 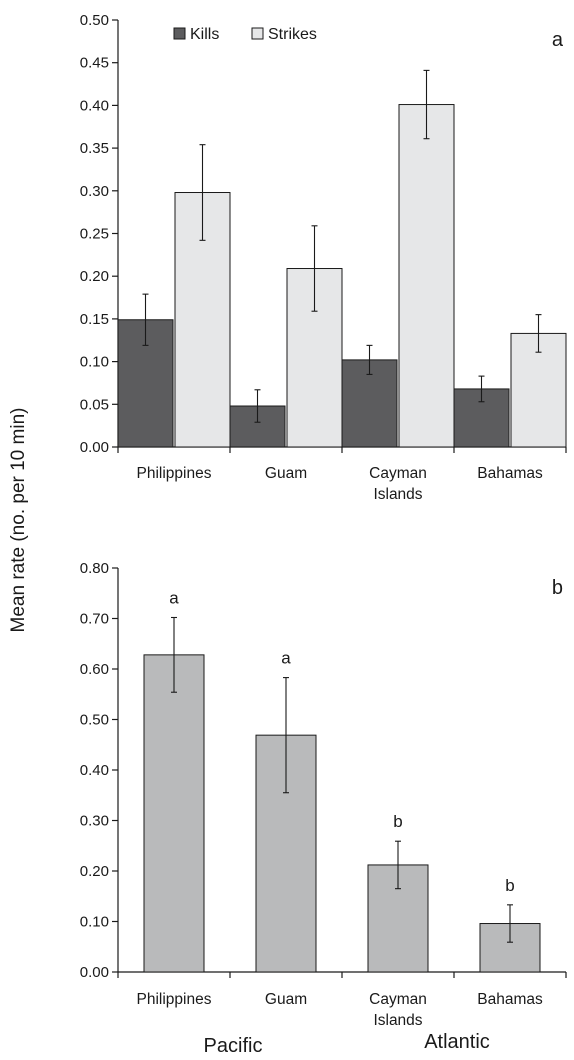 I want to click on significance-letter-cayman-islands: b, so click(x=397, y=821).